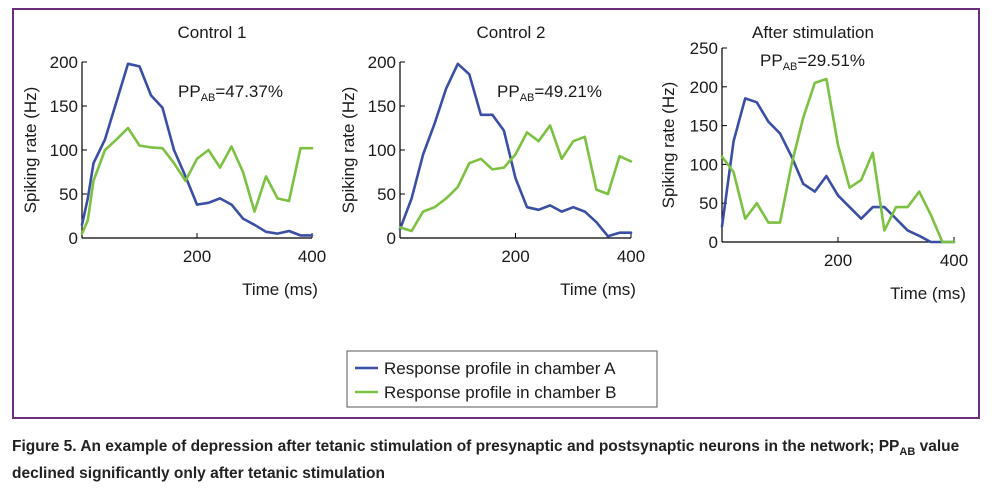 The image size is (994, 496). What do you see at coordinates (704, 48) in the screenshot?
I see `y-tick-label: 250` at bounding box center [704, 48].